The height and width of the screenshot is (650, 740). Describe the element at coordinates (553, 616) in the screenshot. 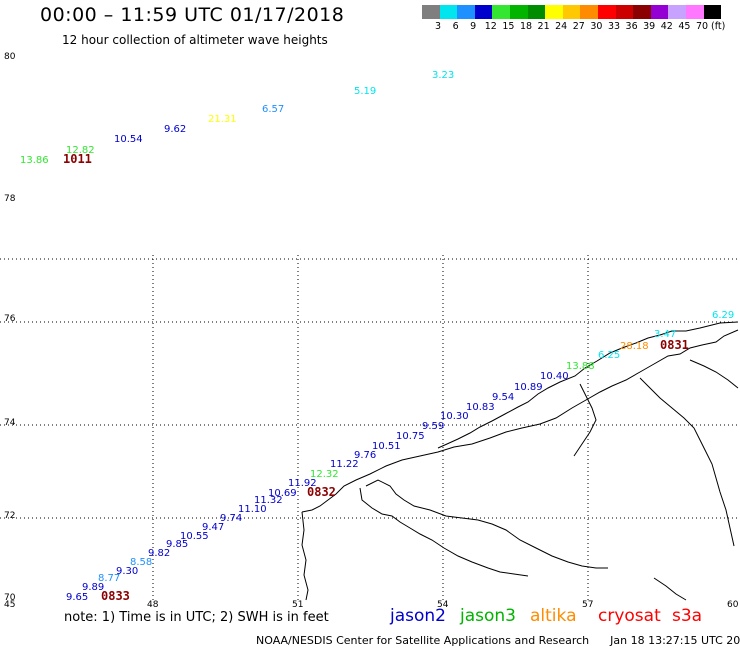

I see `satellite-name: altika` at that location.